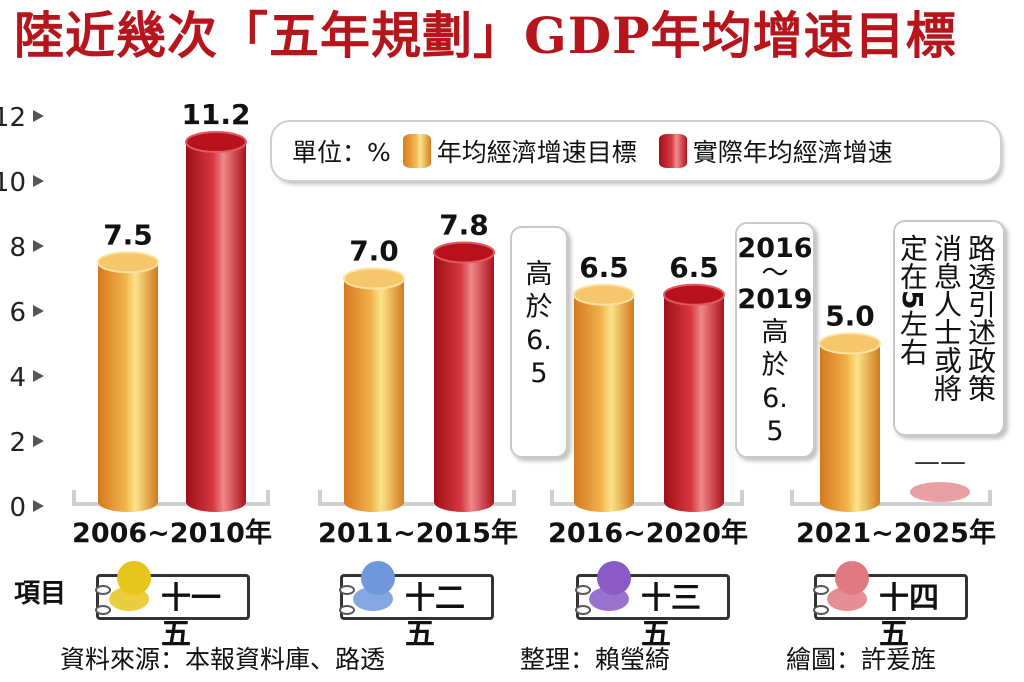  What do you see at coordinates (17, 508) in the screenshot?
I see `y-tick-label: 0` at bounding box center [17, 508].